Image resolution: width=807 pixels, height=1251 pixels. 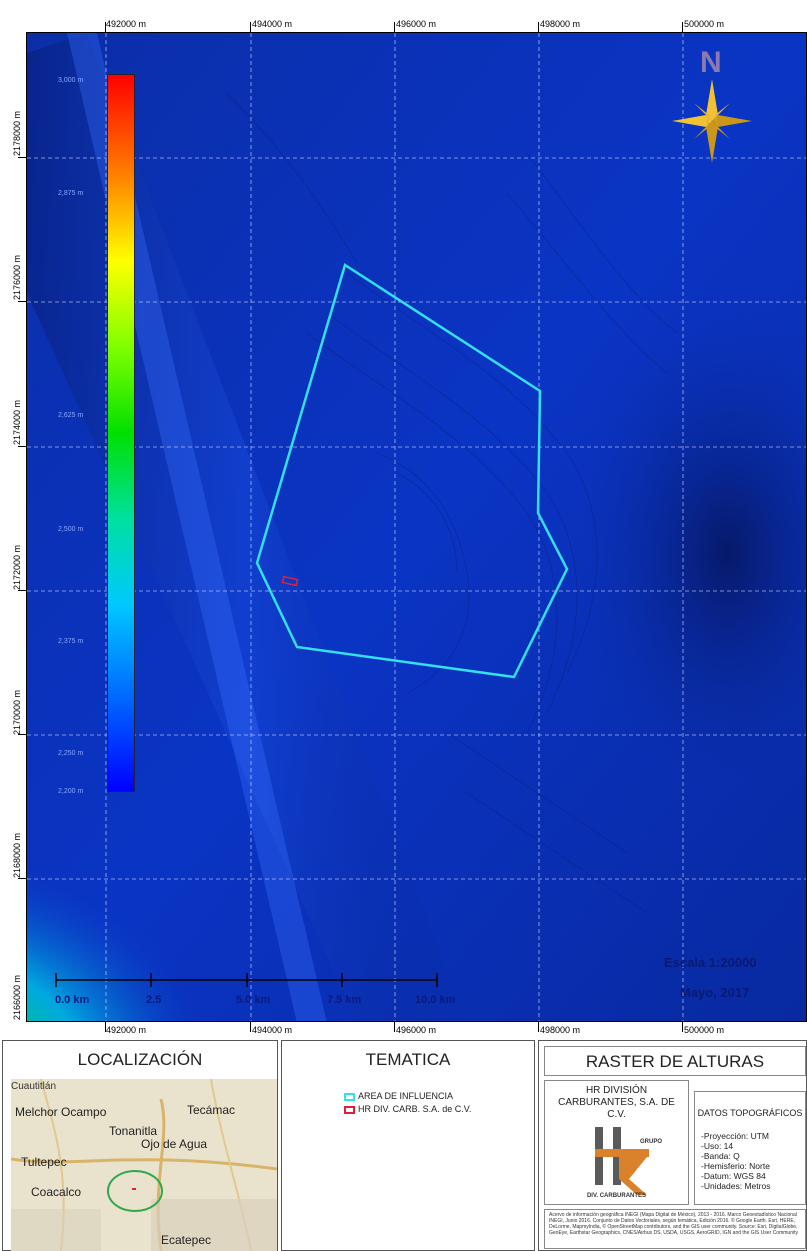 What do you see at coordinates (44, 1162) in the screenshot?
I see `place-label: Tultepec` at bounding box center [44, 1162].